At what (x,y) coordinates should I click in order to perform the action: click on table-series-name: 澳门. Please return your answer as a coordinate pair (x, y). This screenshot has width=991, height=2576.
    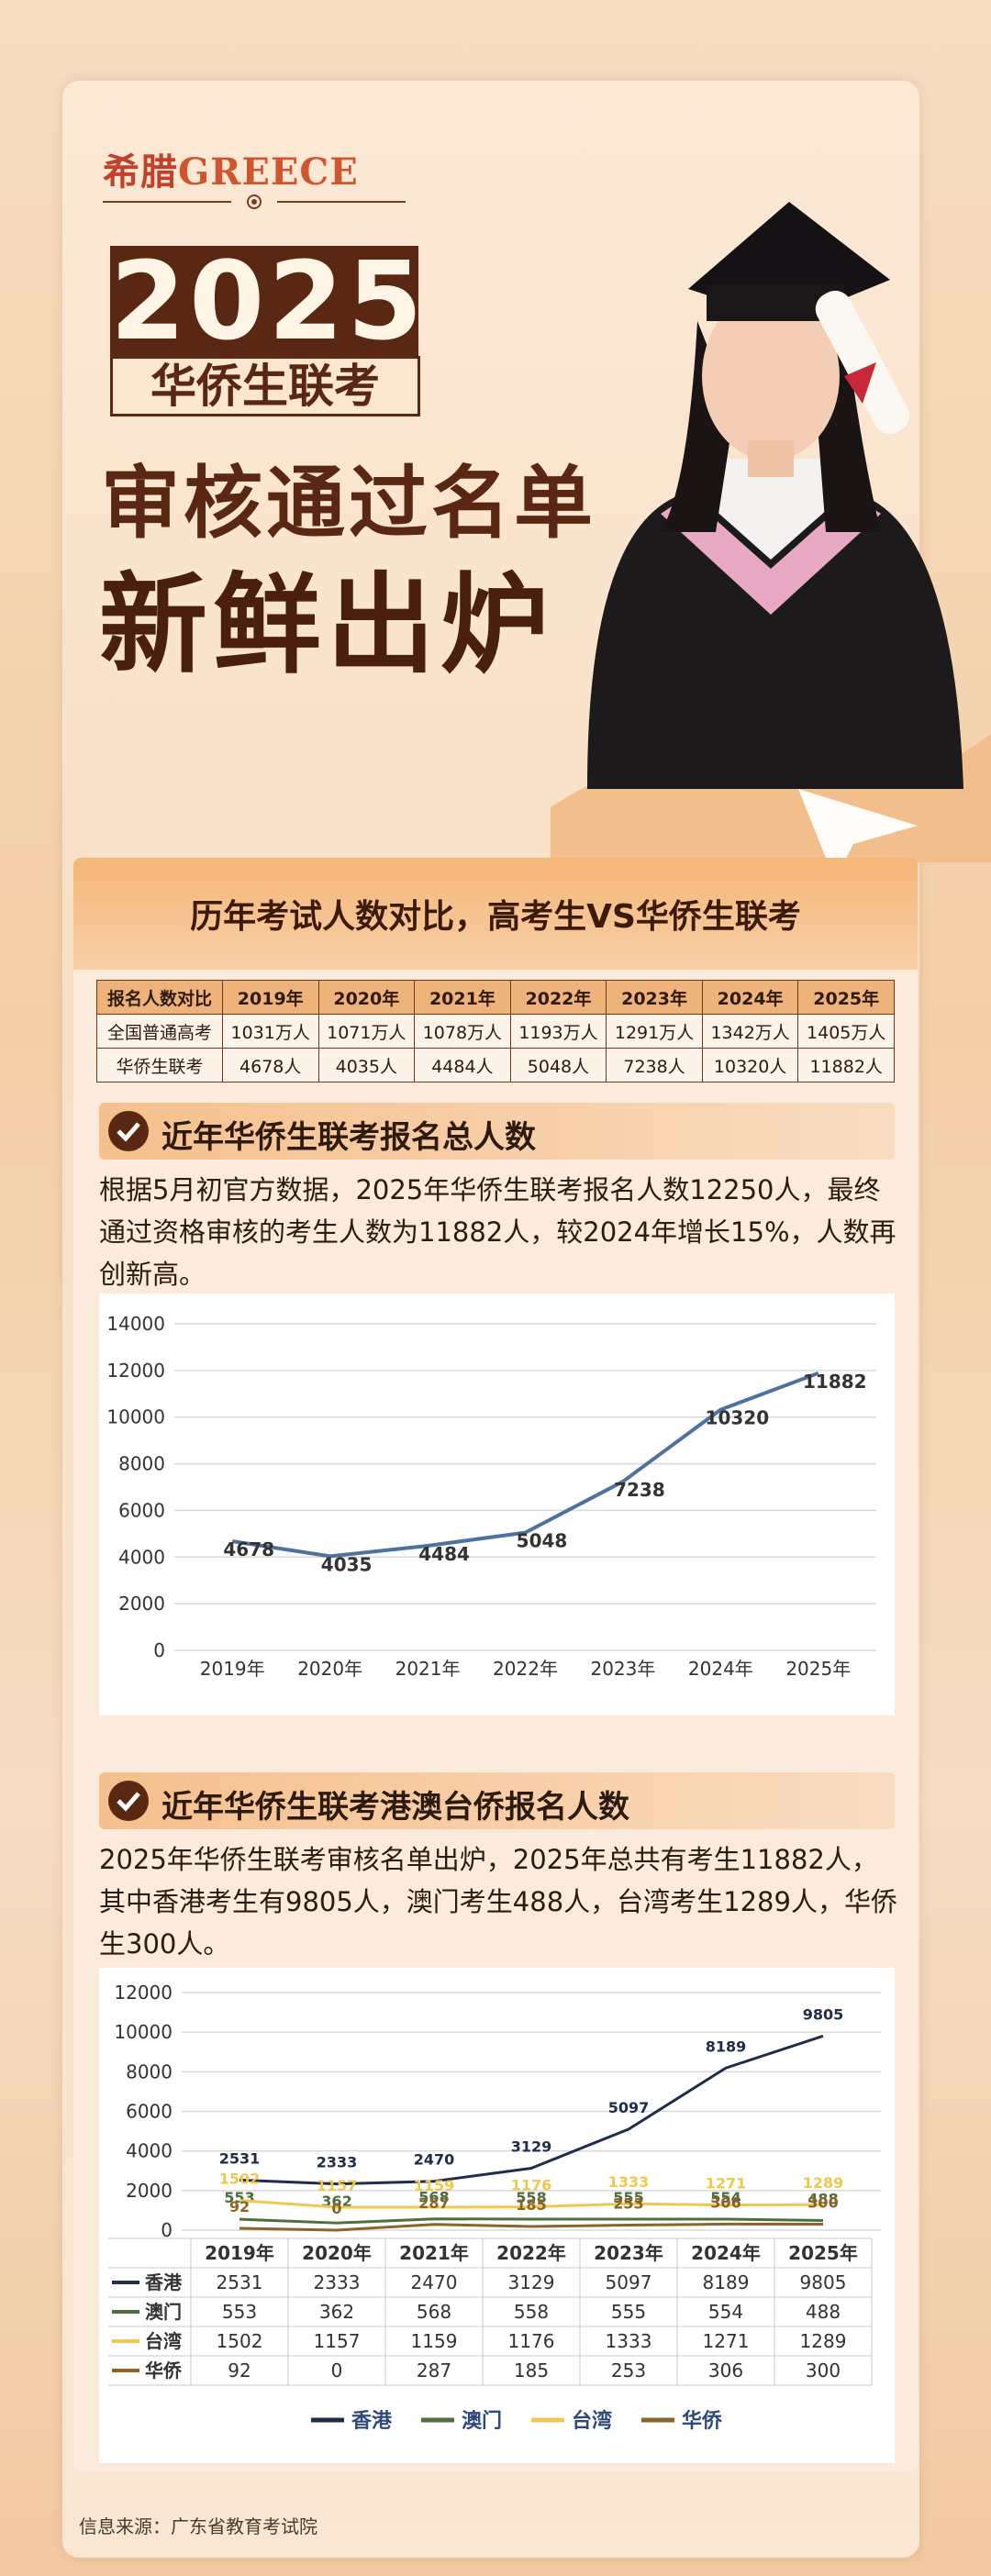
    Looking at the image, I should click on (163, 2312).